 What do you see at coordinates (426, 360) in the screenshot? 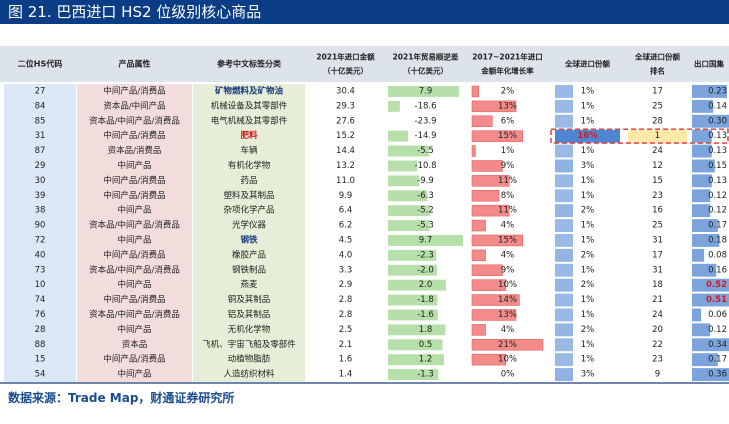
I see `balance-value: 1.2` at bounding box center [426, 360].